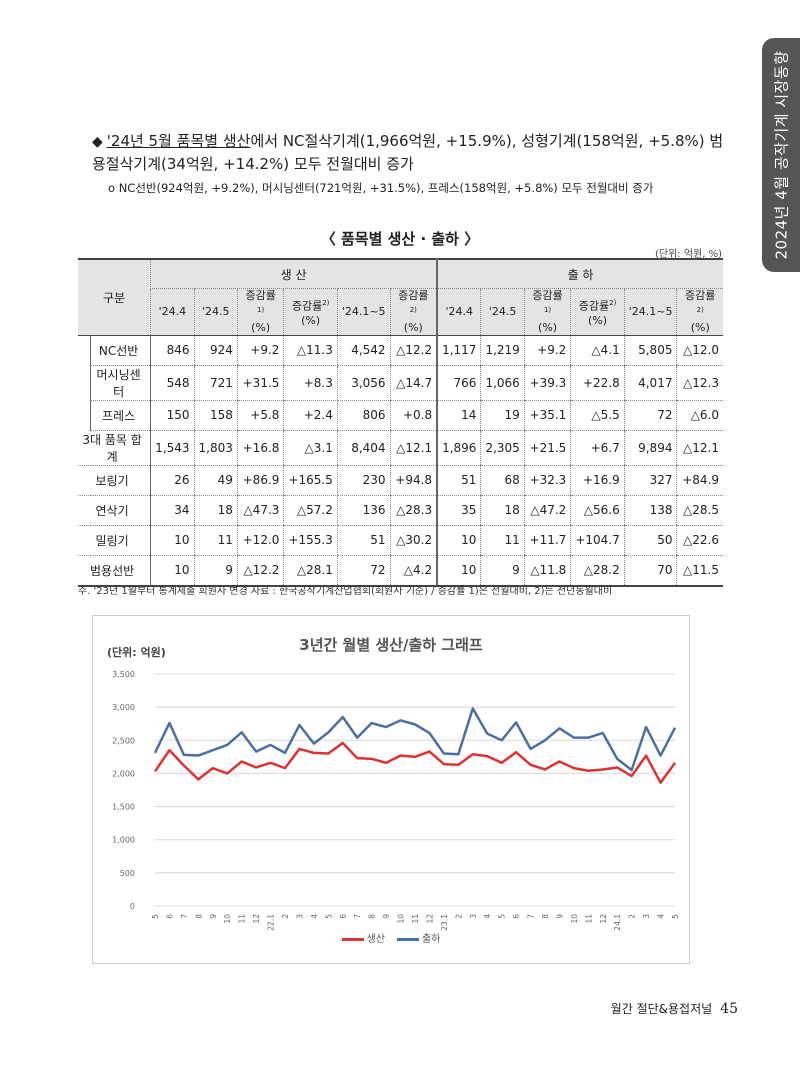 This screenshot has height=1066, width=800. What do you see at coordinates (413, 383) in the screenshot?
I see `table-cell: △14.7` at bounding box center [413, 383].